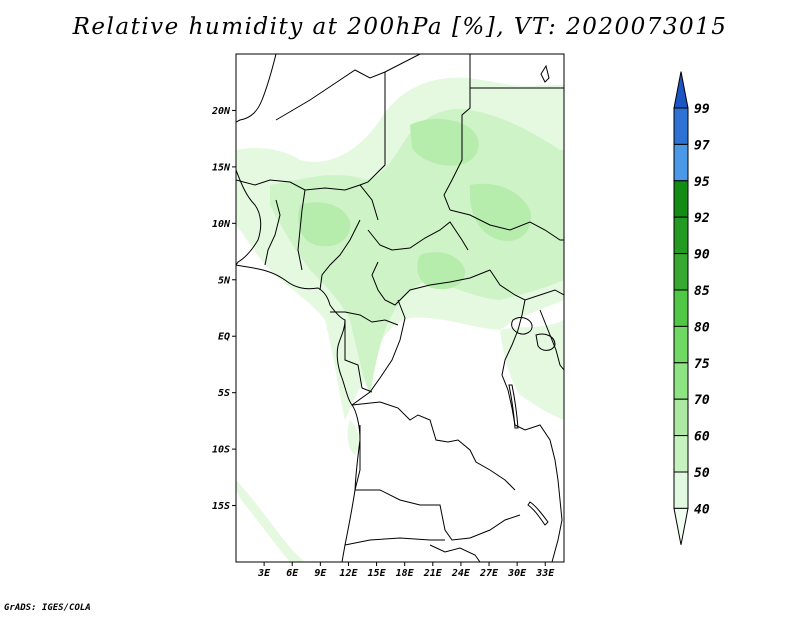 The image size is (800, 618). Describe the element at coordinates (353, 437) in the screenshot. I see `humidity-area-west` at that location.